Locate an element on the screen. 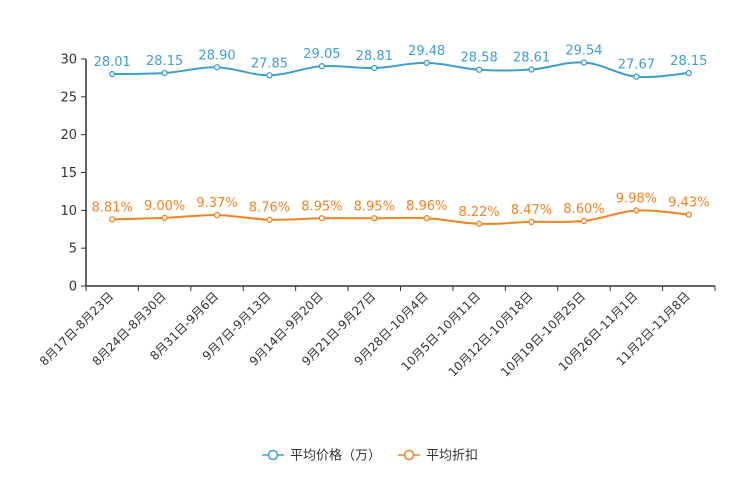  data-label: 29.05 is located at coordinates (321, 54).